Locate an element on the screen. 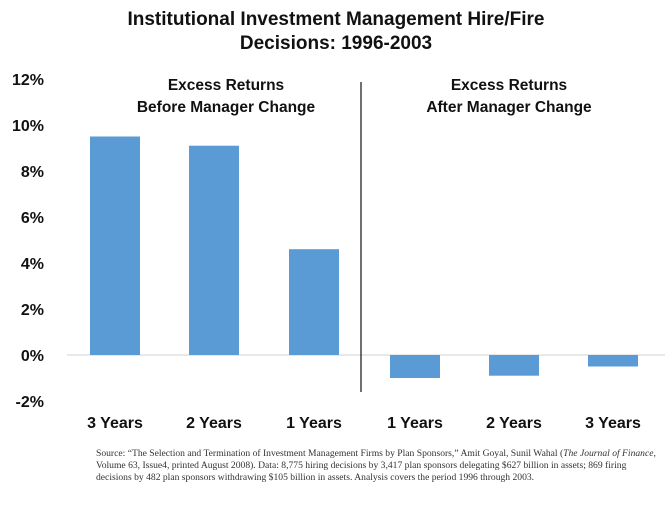 This screenshot has height=525, width=672. y-tick-label: 4% is located at coordinates (32, 264).